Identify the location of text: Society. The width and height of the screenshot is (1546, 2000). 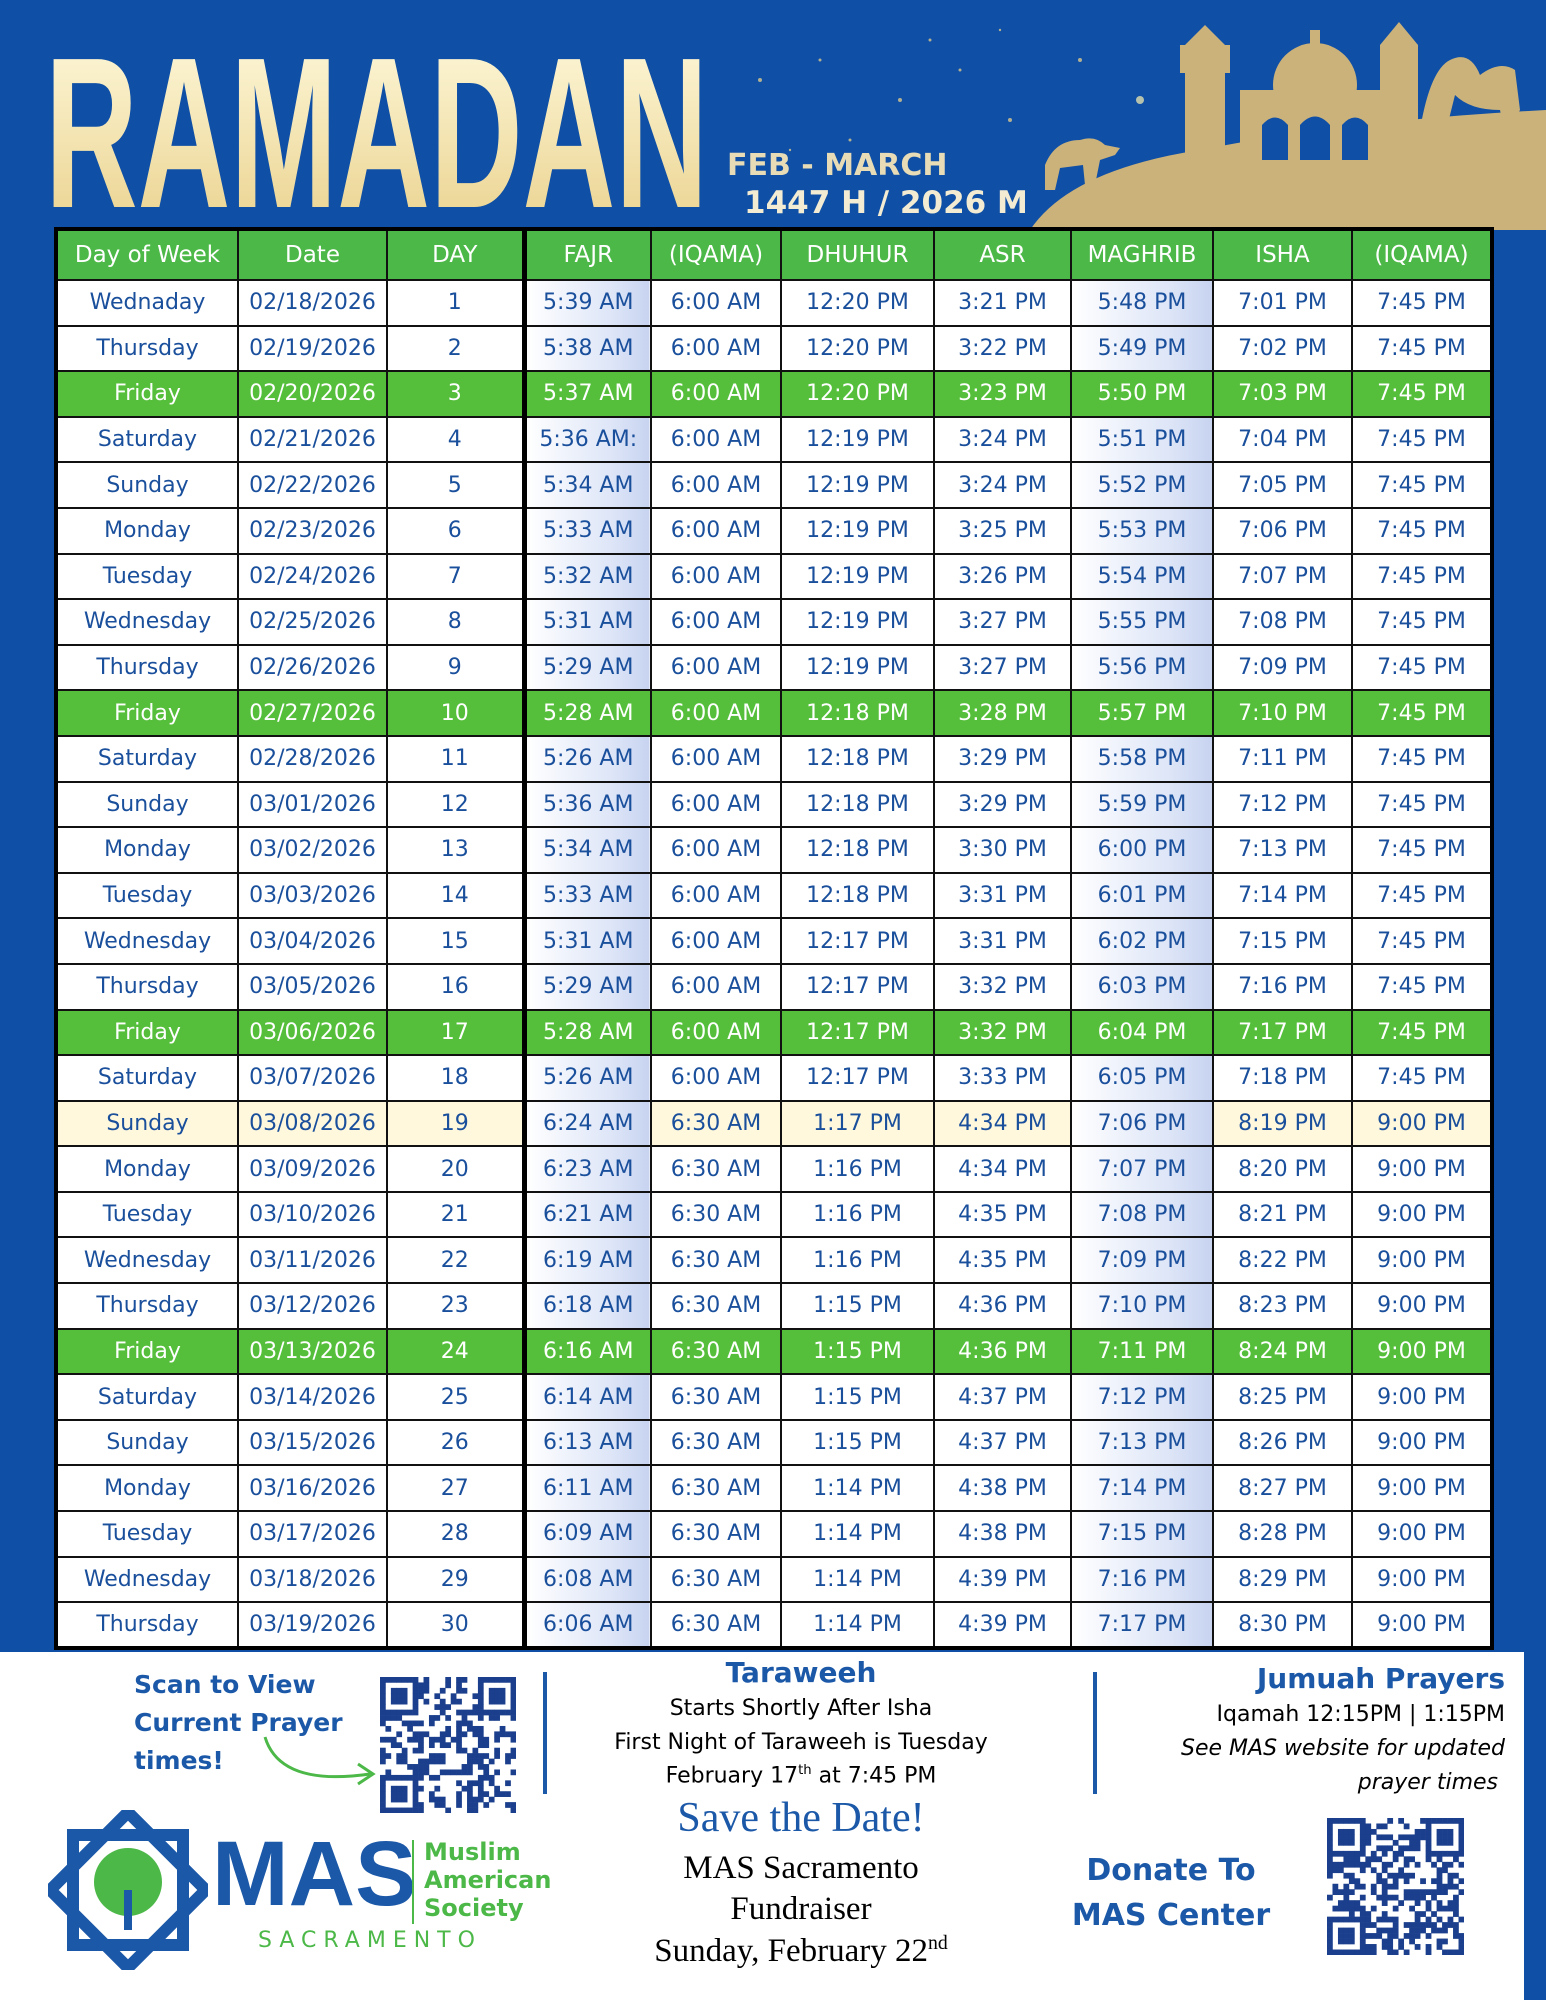
(474, 1908).